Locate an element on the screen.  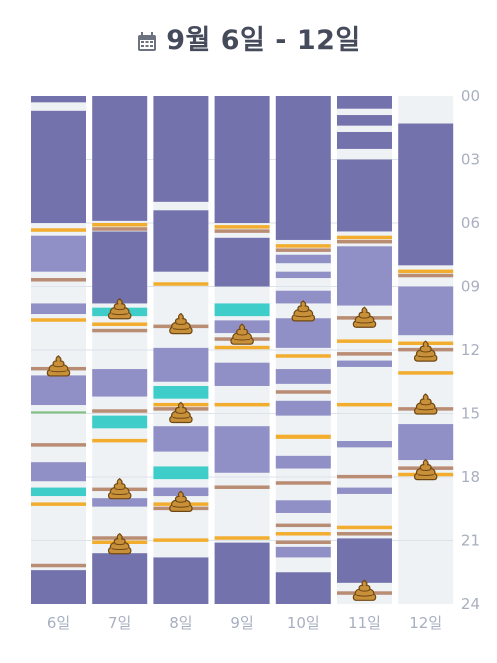
y-tick-label: 06 is located at coordinates (470, 223).